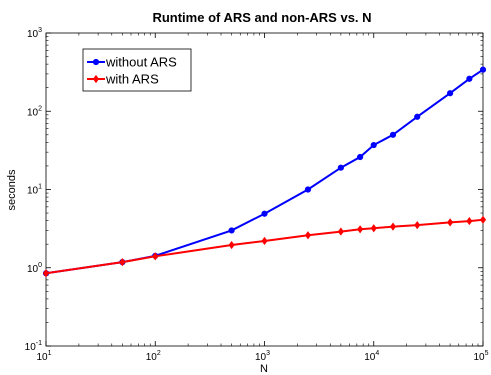  Describe the element at coordinates (34, 33) in the screenshot. I see `y-tick-label: 10³` at that location.